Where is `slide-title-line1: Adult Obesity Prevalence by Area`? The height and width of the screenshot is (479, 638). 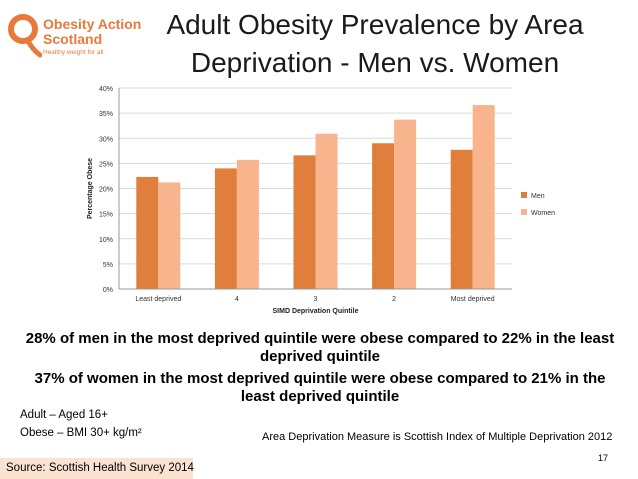 slide-title-line1: Adult Obesity Prevalence by Area is located at coordinates (375, 24).